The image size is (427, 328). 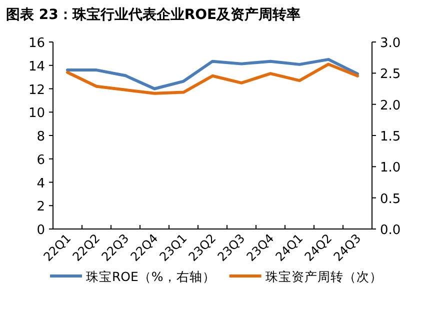 I want to click on y2-tick-label: 0.0, so click(x=390, y=230).